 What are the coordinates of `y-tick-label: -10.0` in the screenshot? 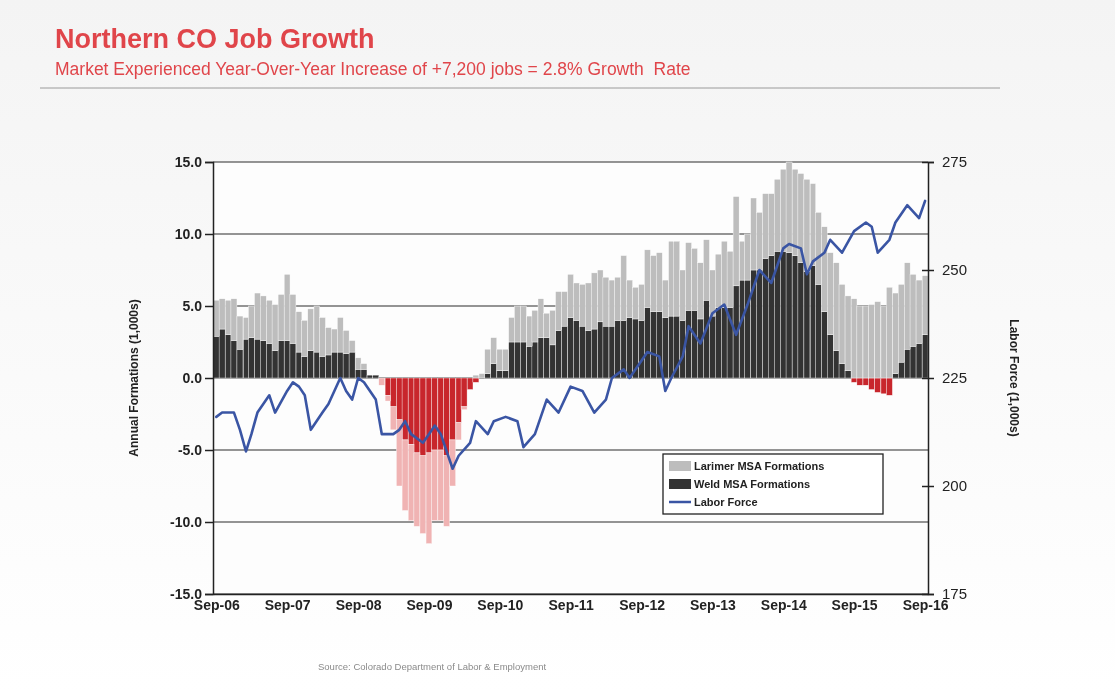 It's located at (186, 521).